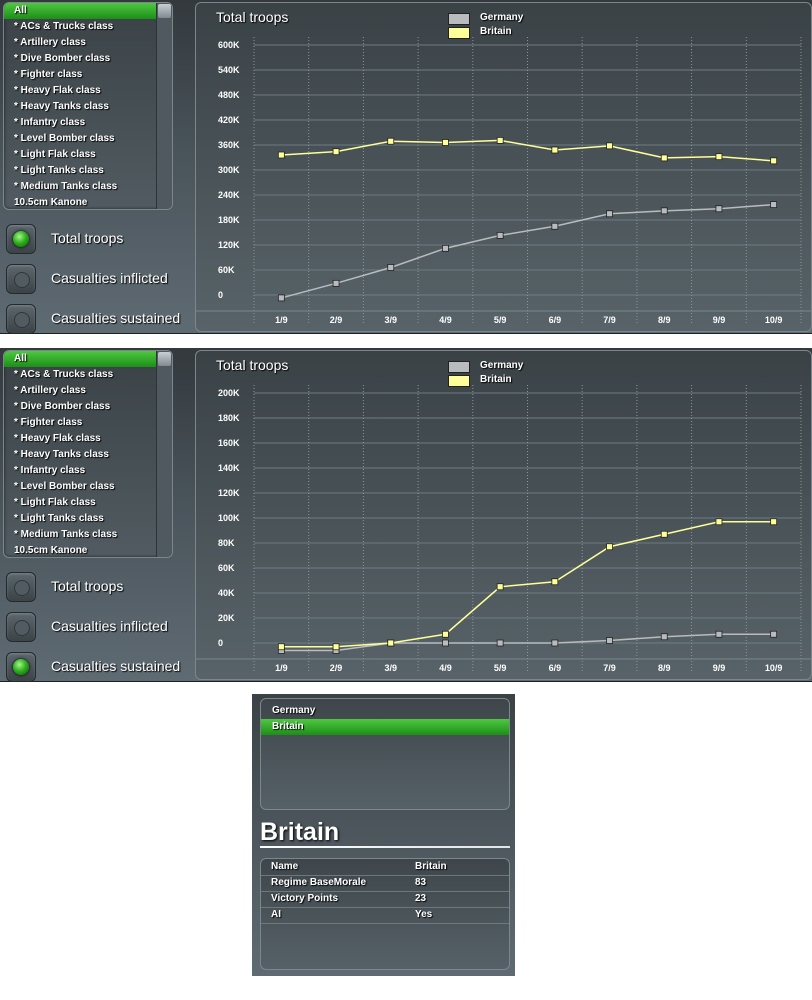  What do you see at coordinates (496, 379) in the screenshot?
I see `legend-label: Britain` at bounding box center [496, 379].